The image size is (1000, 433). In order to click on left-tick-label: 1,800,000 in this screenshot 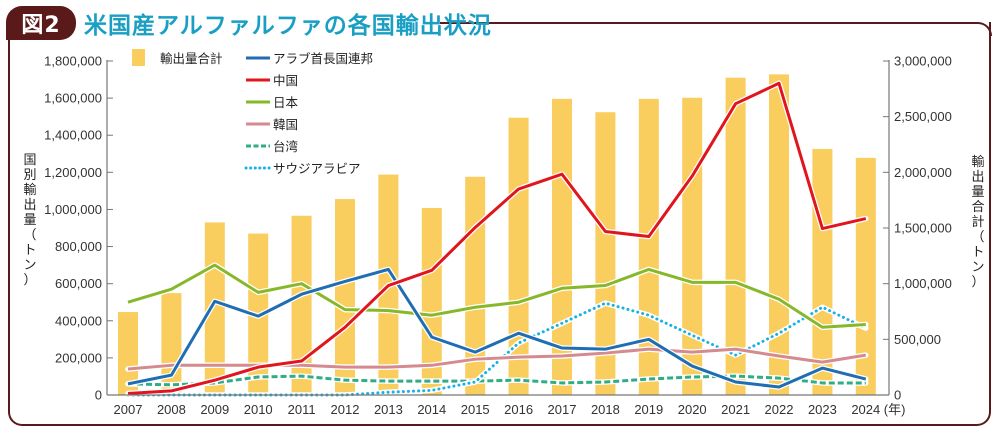, I will do `click(73, 61)`.